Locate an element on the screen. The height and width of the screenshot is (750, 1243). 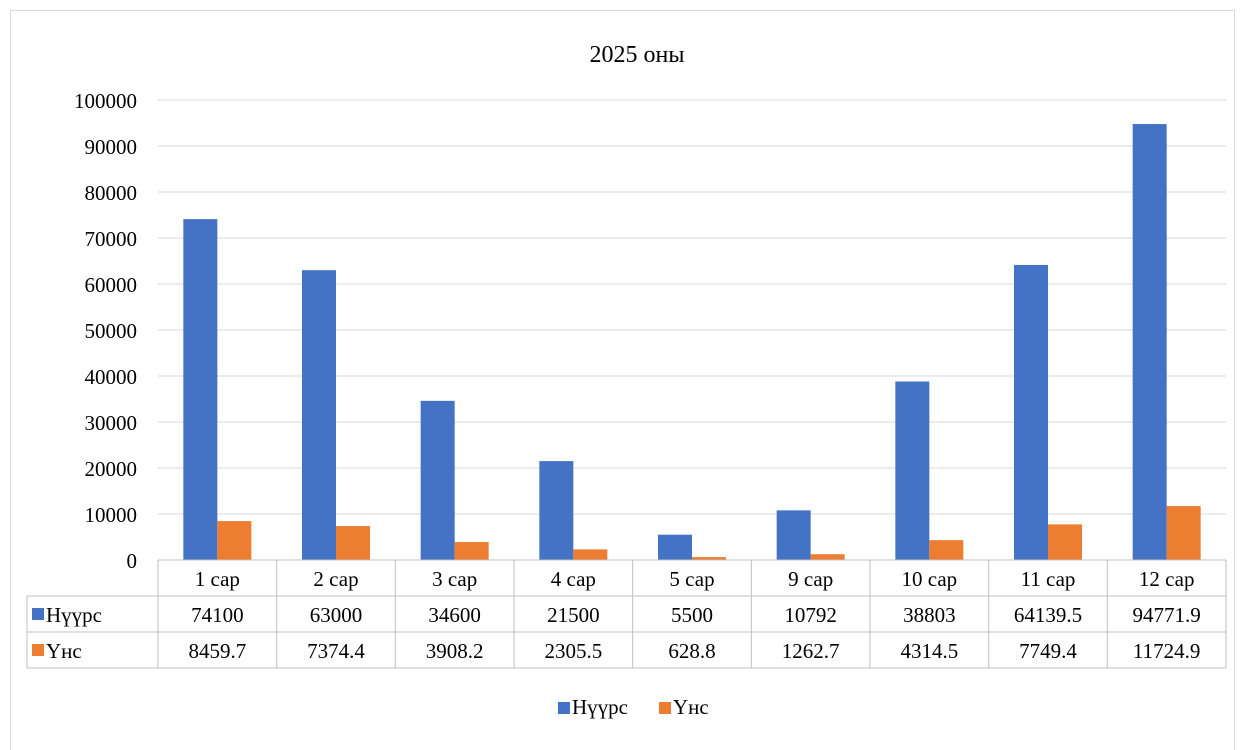
y-tick-label: 90000 is located at coordinates (111, 147).